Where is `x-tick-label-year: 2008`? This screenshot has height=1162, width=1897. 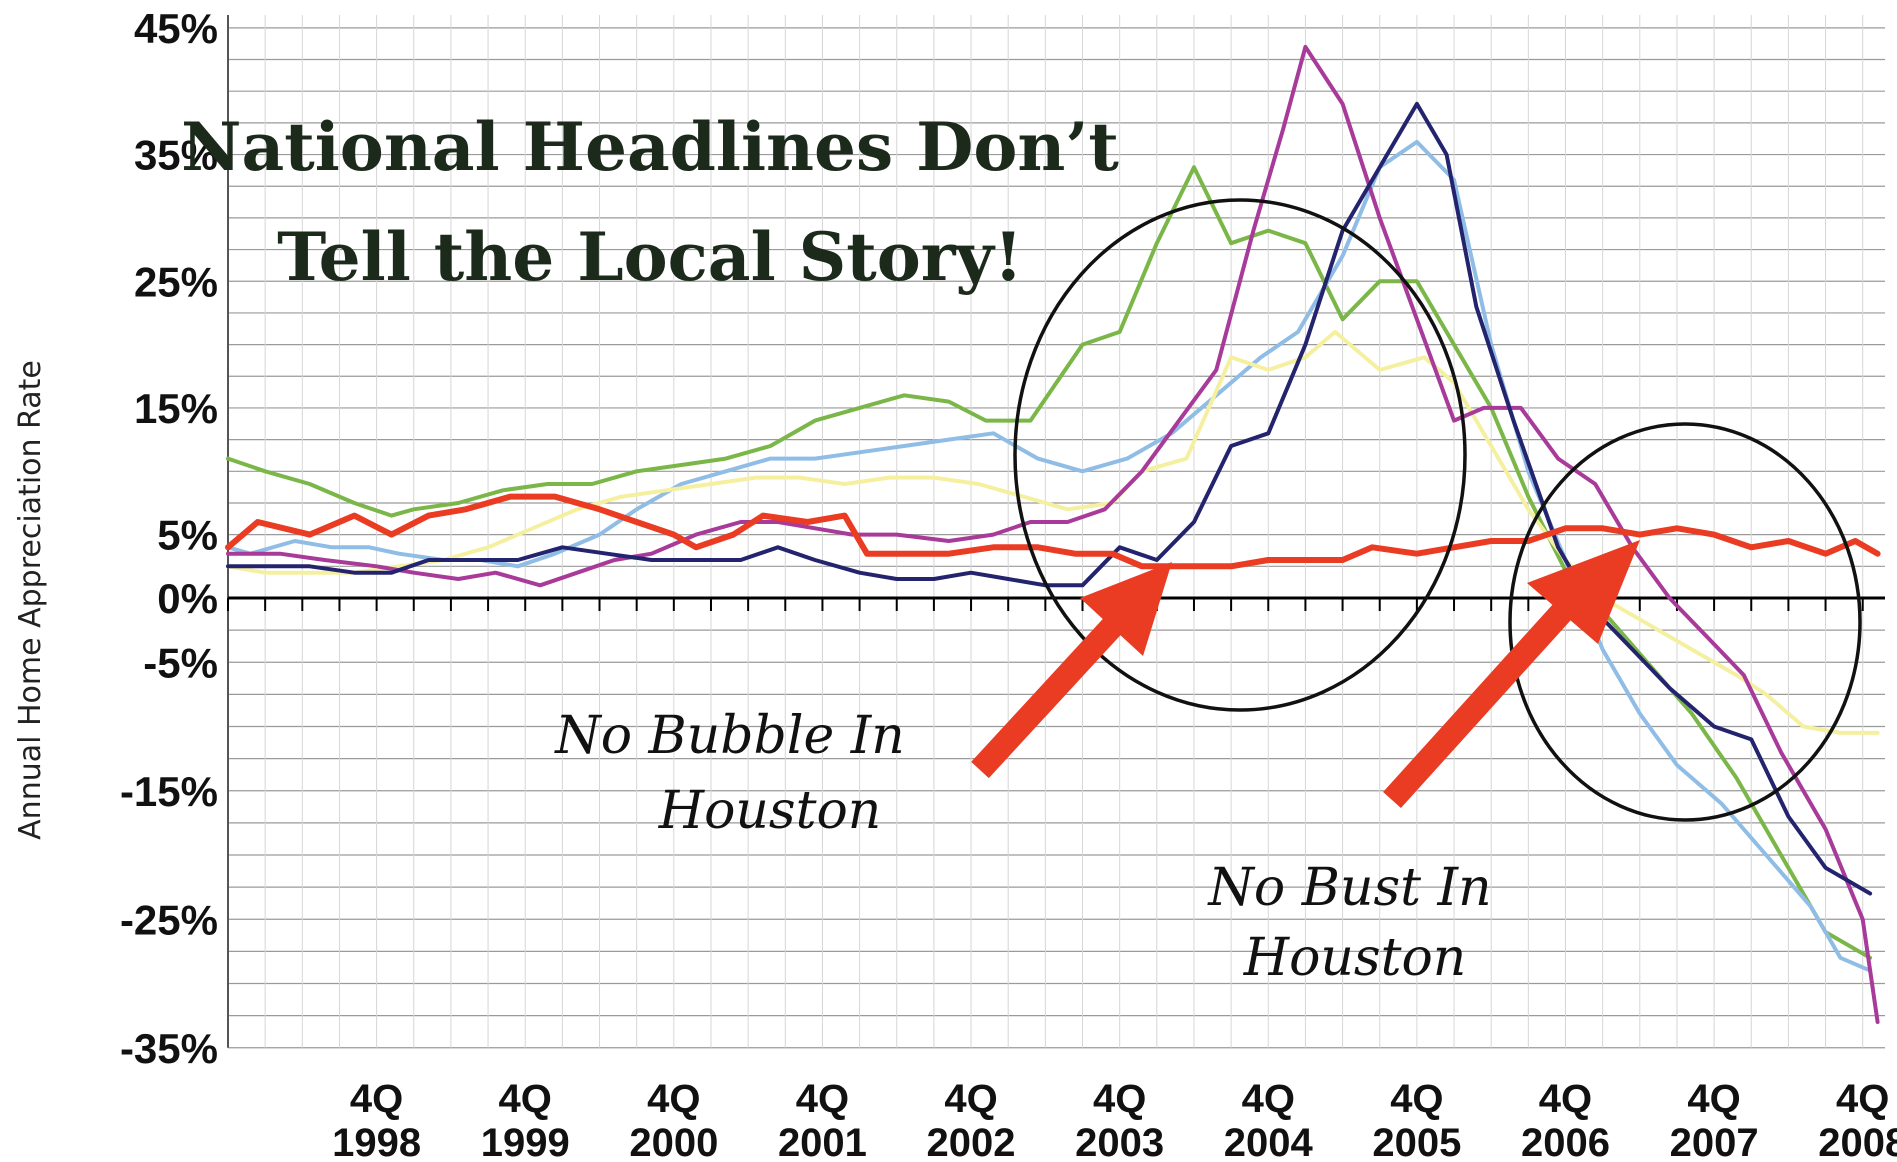
x-tick-label-year: 2008 is located at coordinates (1857, 1141).